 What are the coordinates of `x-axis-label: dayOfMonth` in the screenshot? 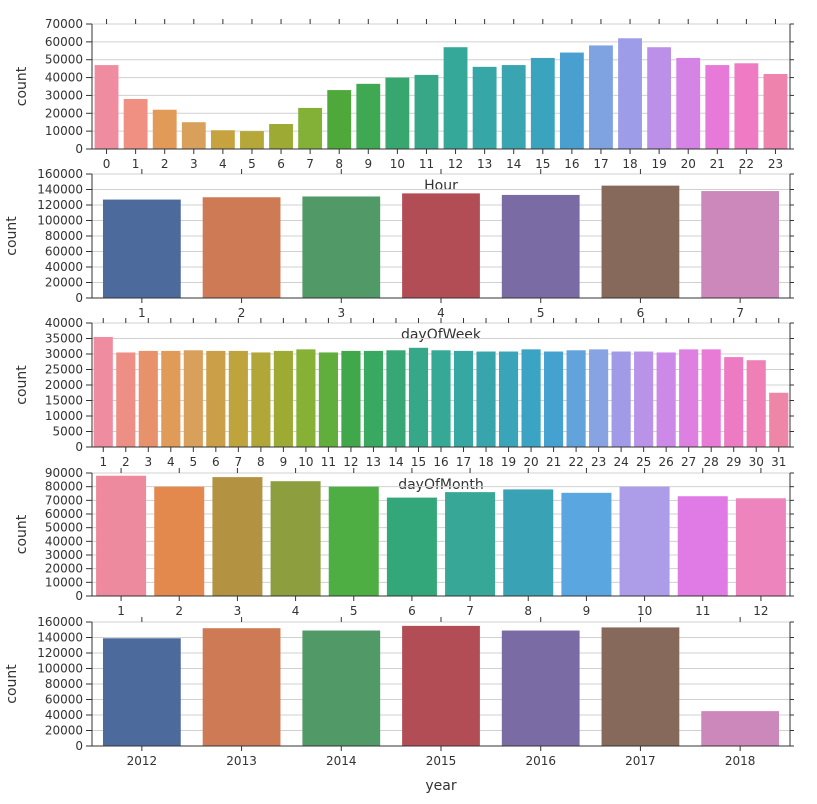 It's located at (441, 485).